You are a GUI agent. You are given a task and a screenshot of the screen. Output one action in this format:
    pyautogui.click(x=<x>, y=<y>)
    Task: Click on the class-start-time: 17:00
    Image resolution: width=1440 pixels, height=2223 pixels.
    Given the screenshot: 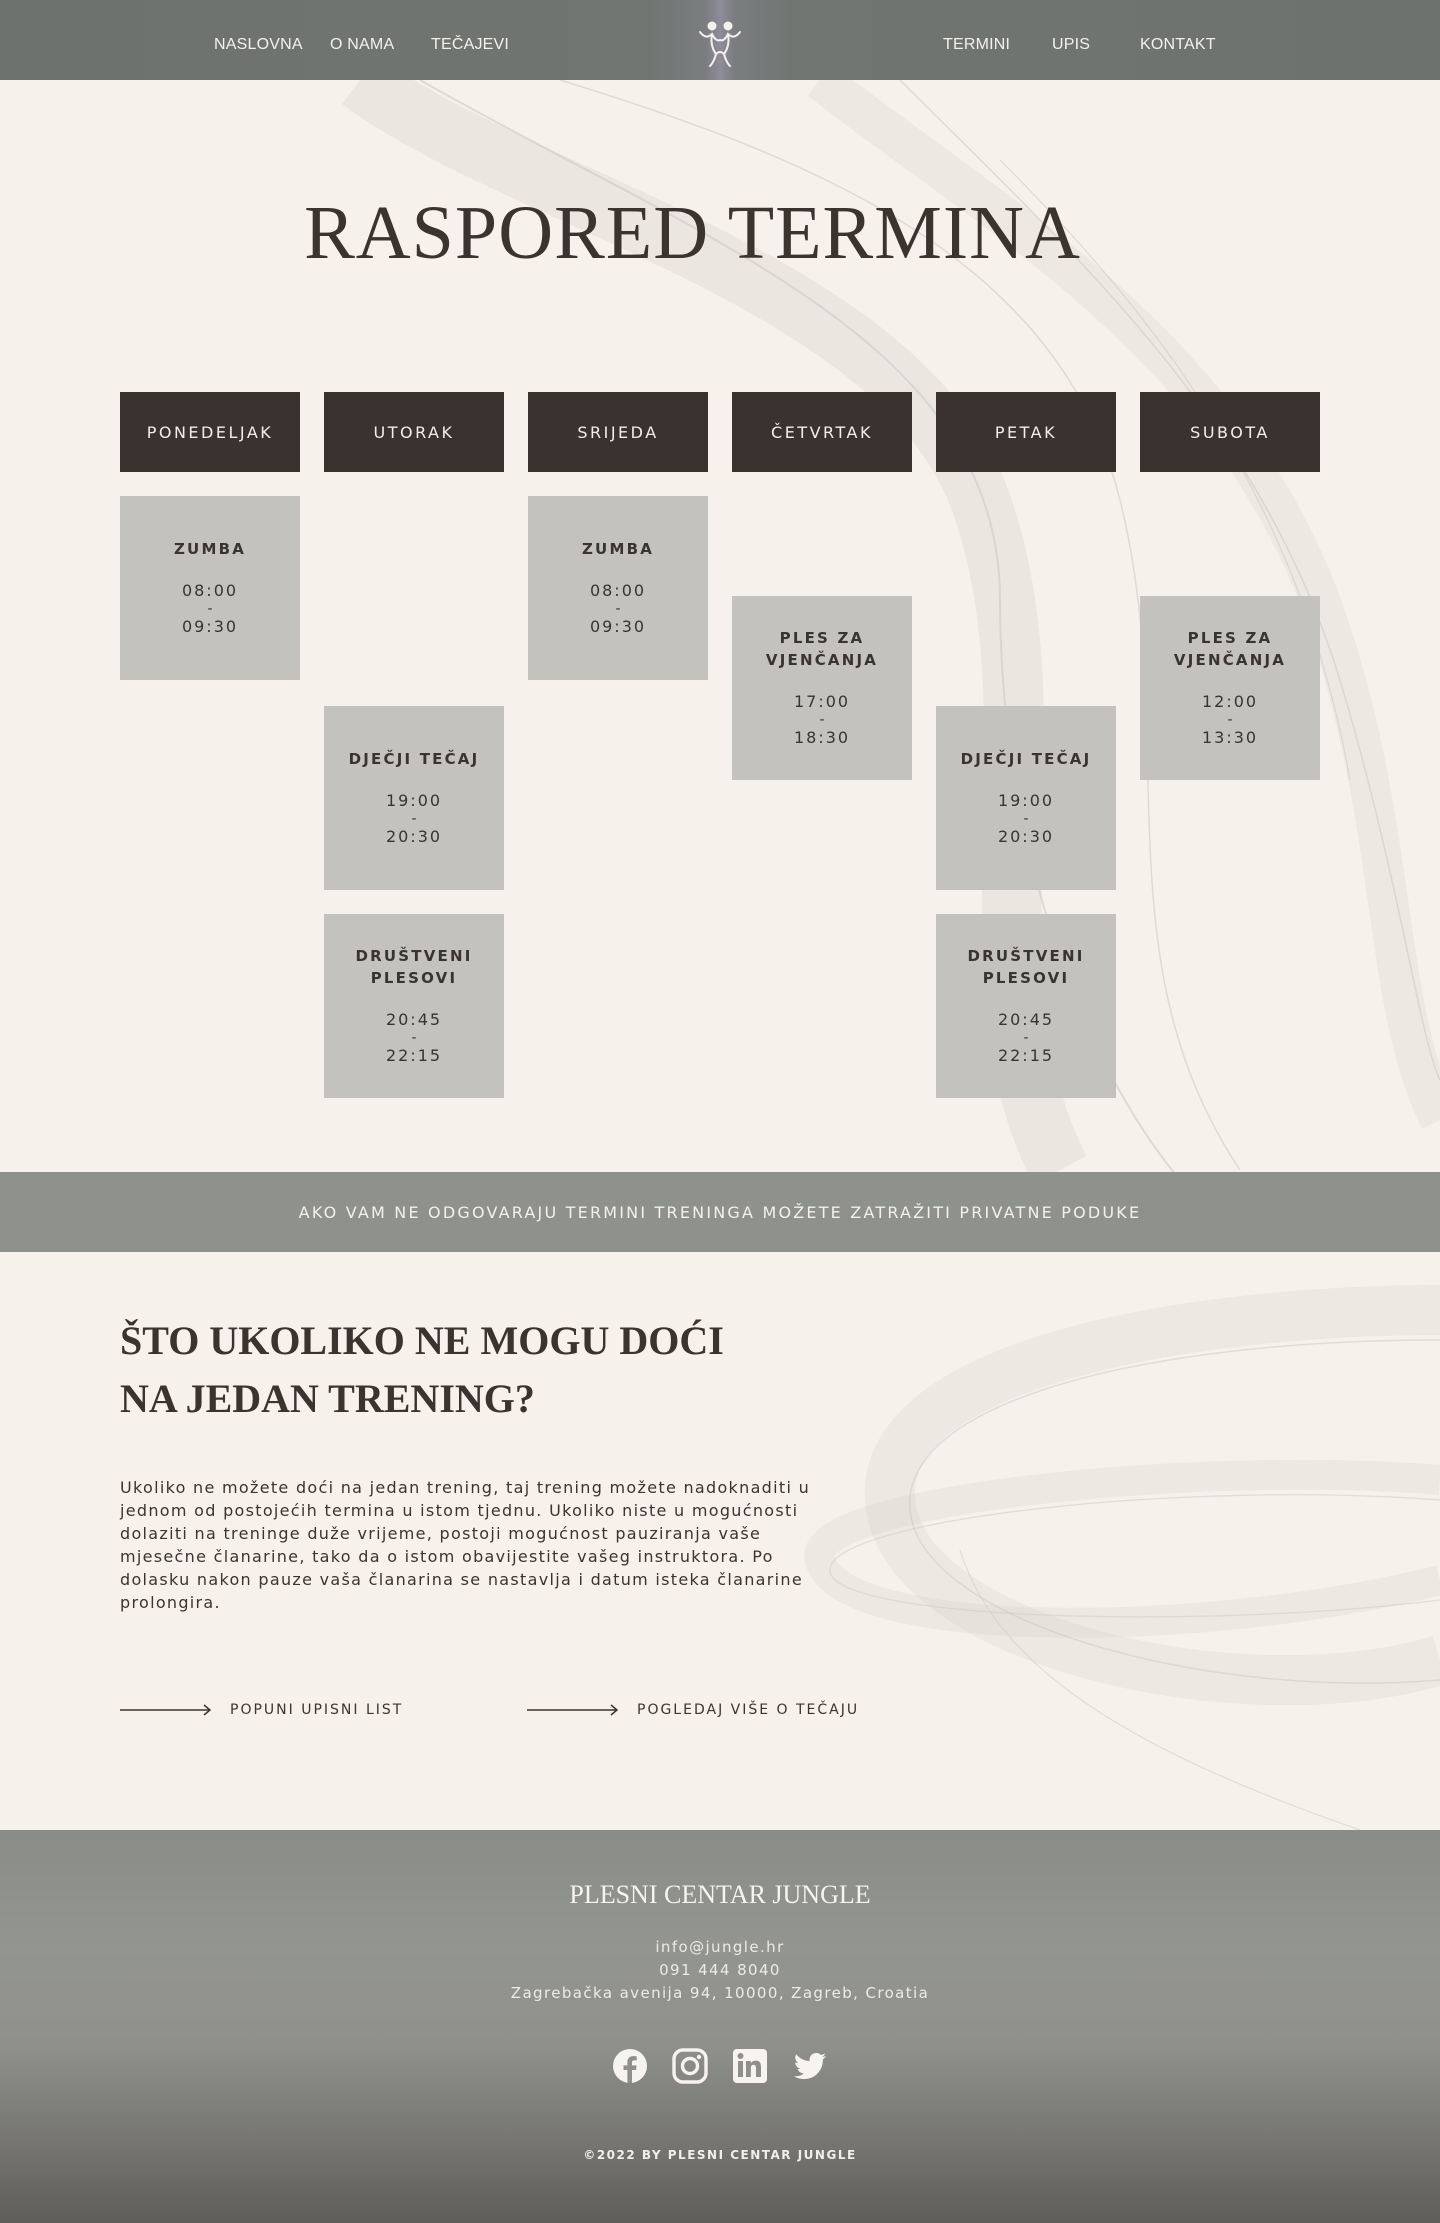 What is the action you would take?
    pyautogui.click(x=822, y=701)
    